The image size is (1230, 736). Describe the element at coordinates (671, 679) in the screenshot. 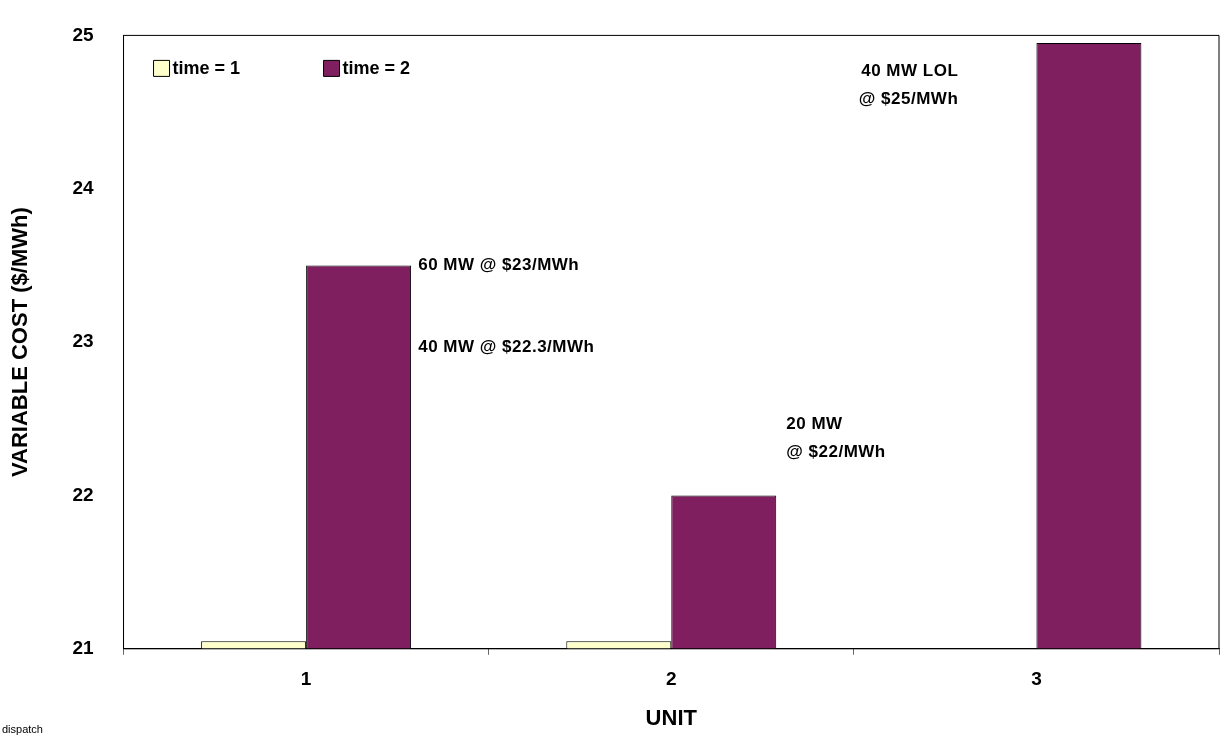

I see `x-tick-label: 2` at that location.